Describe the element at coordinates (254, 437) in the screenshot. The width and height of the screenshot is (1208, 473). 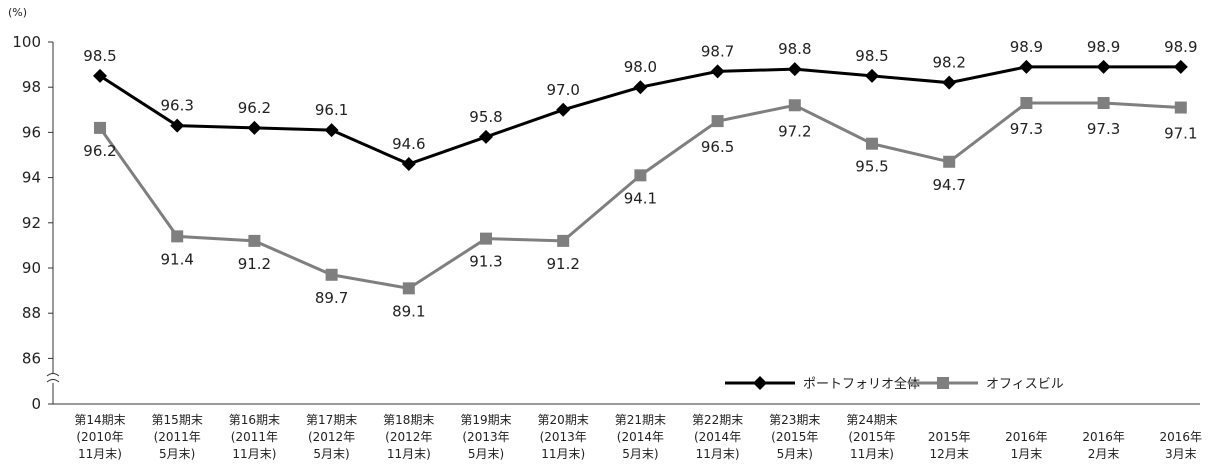
I see `x-tick-label: (2011年` at that location.